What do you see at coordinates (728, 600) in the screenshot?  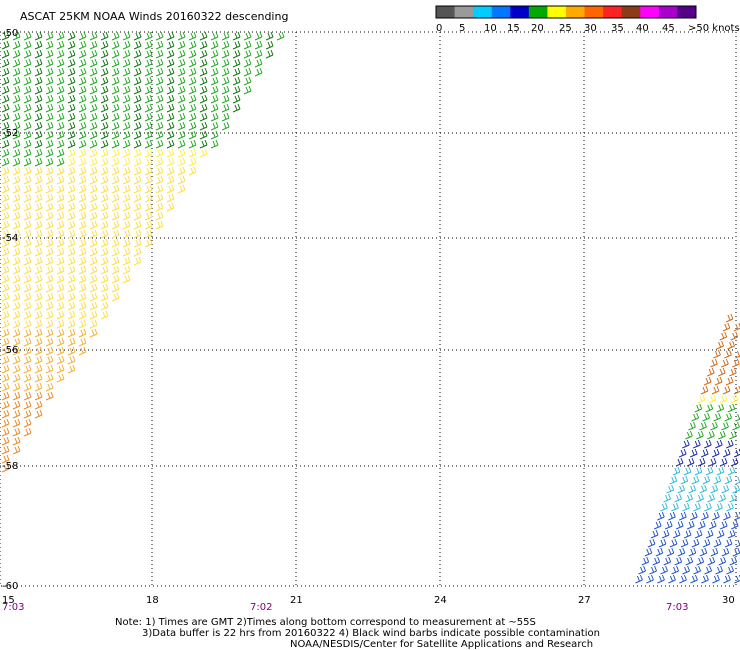 I see `lon-tick-30: 30` at bounding box center [728, 600].